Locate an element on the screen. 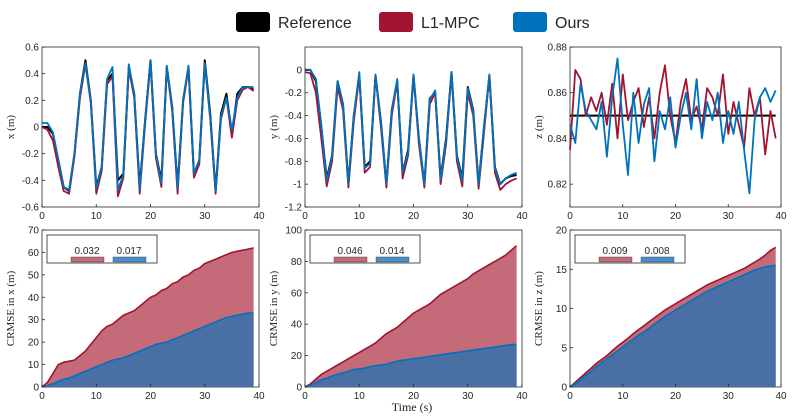  panel-top-middle: 0 10 20 30 40 -1.2 -1 -0.8 -0.6 -0.4 -0.2 0 y (m) is located at coordinates (398, 134).